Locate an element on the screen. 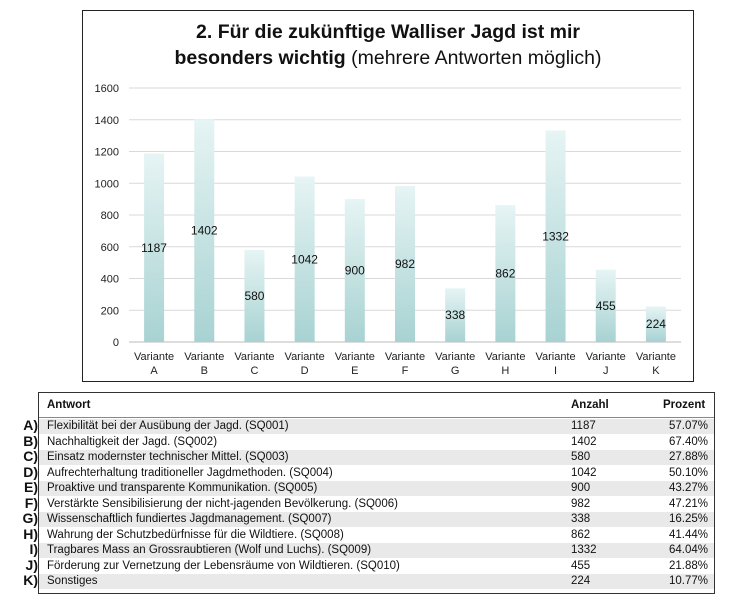  data-label: 338 is located at coordinates (455, 315).